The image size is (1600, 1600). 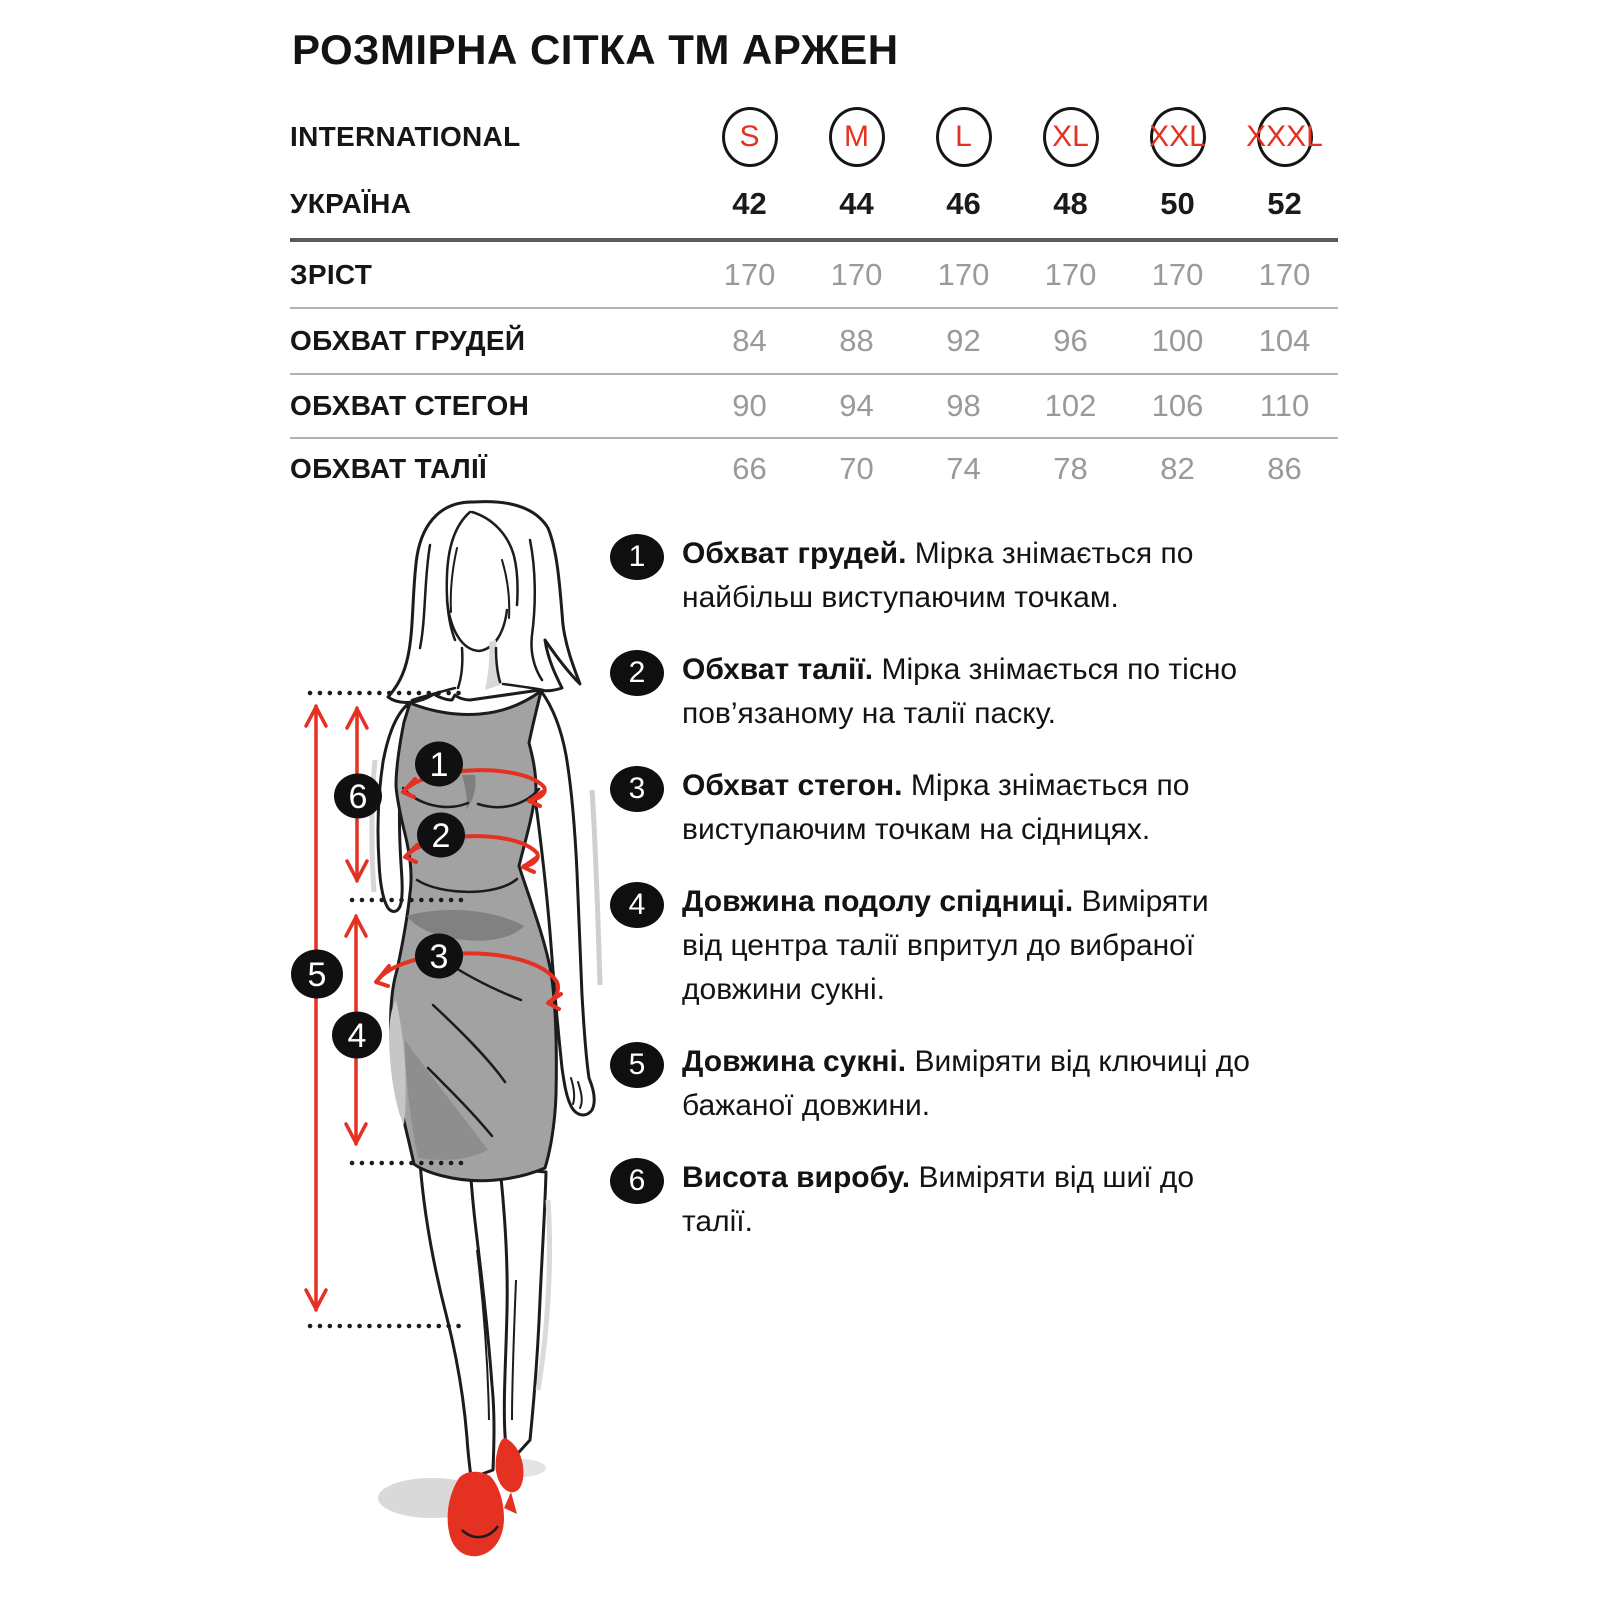 What do you see at coordinates (351, 203) in the screenshot?
I see `row-label: УКРАЇНА` at bounding box center [351, 203].